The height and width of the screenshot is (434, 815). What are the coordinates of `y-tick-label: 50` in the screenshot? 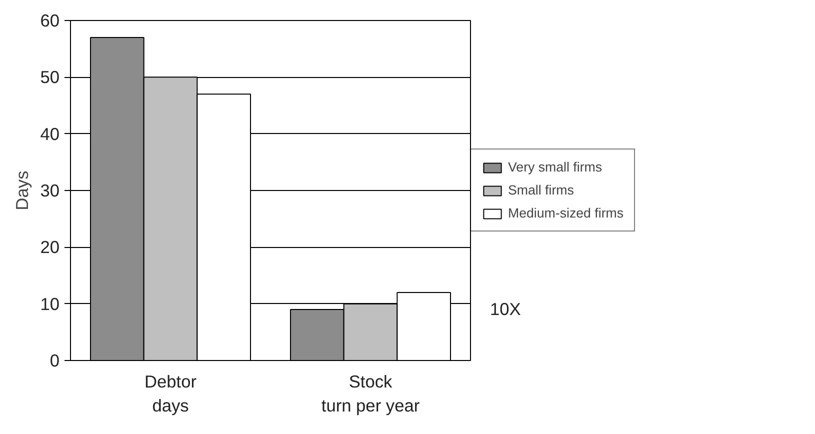 It's located at (50, 77).